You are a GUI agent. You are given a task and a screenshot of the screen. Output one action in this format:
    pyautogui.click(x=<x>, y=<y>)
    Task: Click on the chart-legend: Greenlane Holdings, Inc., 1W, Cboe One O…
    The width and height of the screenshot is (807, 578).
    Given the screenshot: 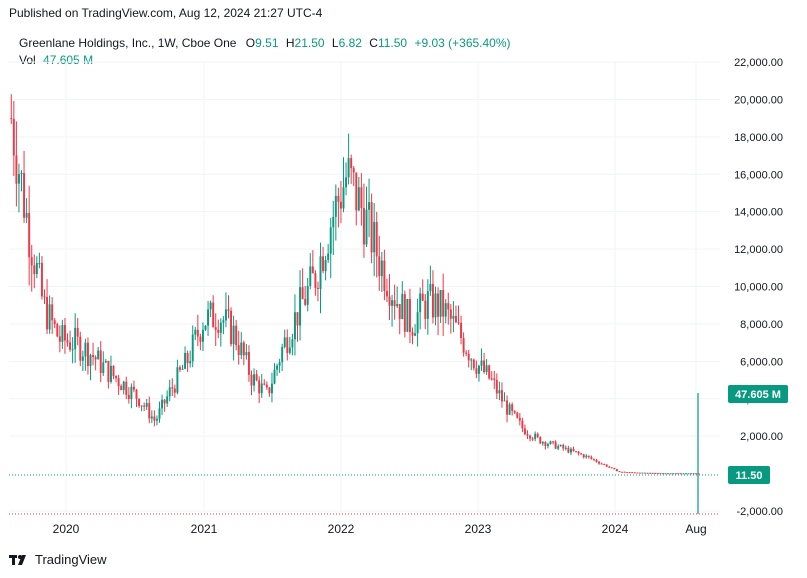 What is the action you would take?
    pyautogui.click(x=265, y=43)
    